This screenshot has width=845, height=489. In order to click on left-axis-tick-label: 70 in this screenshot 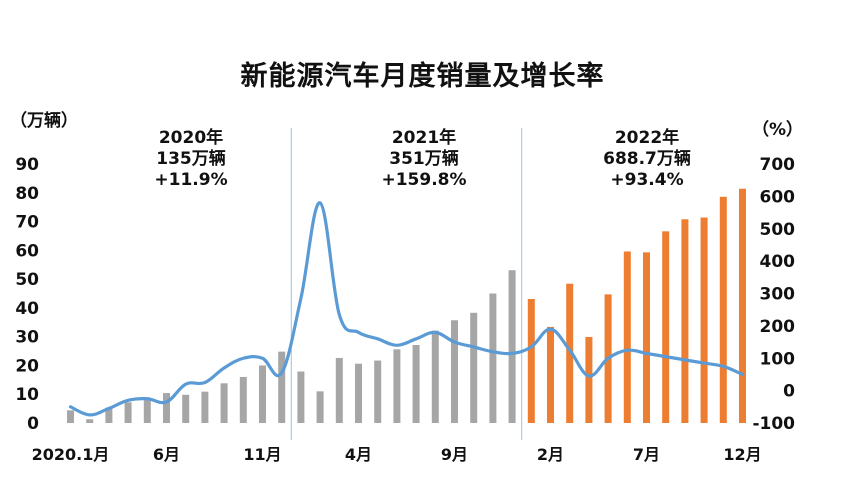, I will do `click(27, 223)`.